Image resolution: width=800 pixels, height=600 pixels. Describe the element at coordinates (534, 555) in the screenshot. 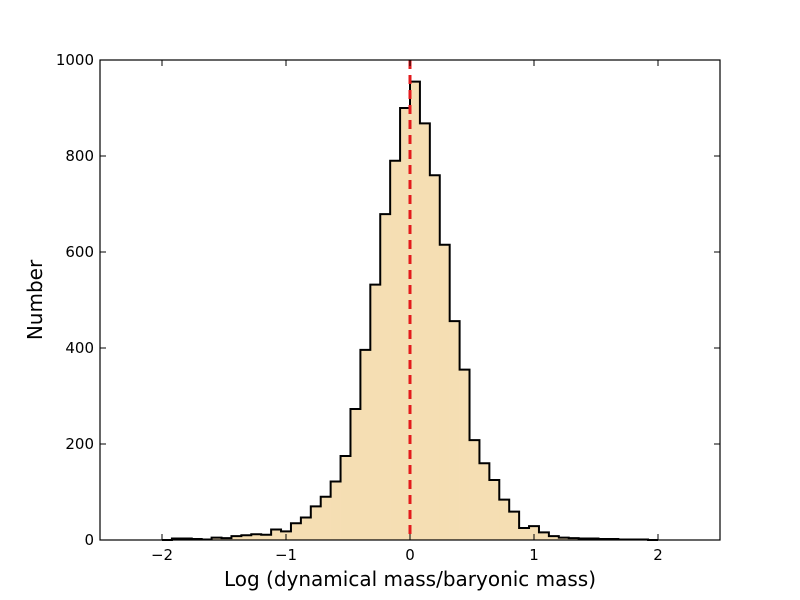

I see `x-tick-label: 1` at that location.